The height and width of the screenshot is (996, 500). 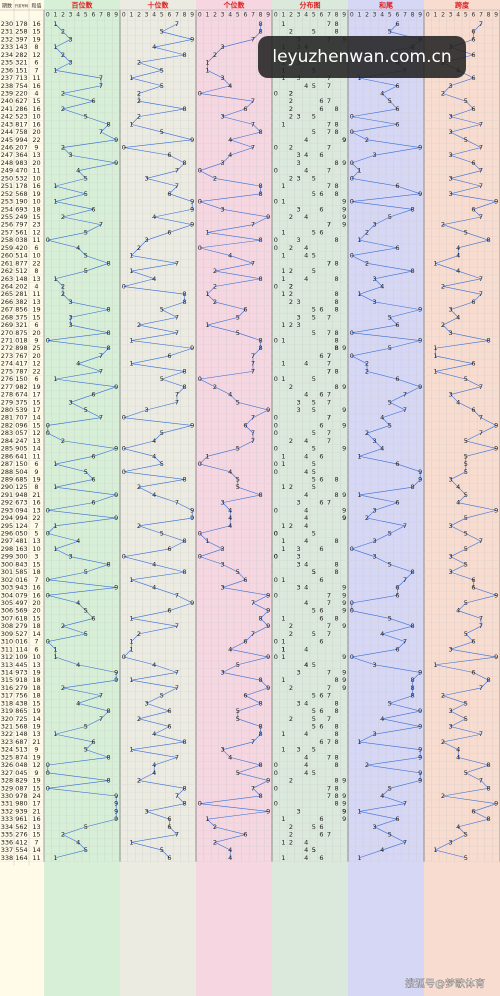 I want to click on draw-number: 375, so click(x=21, y=317).